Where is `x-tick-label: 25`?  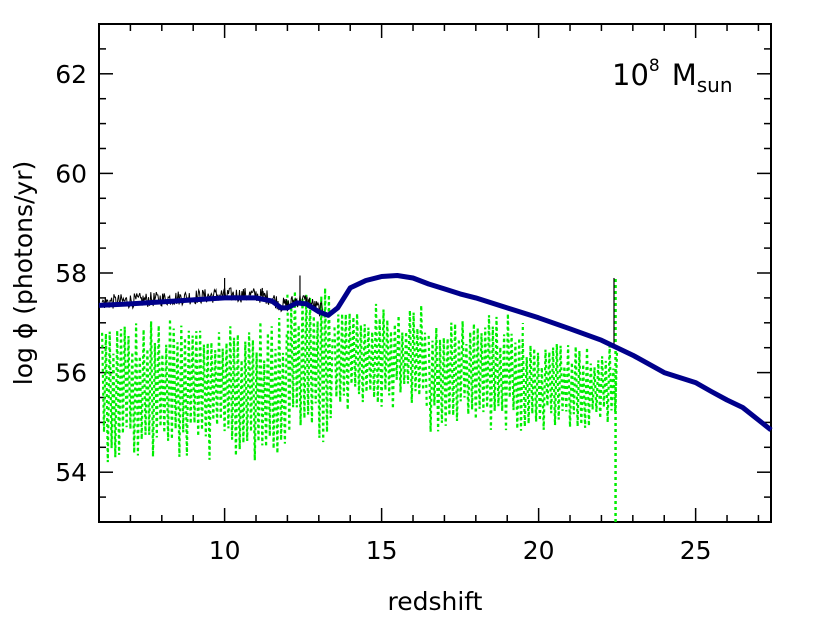
x-tick-label: 25 is located at coordinates (696, 550).